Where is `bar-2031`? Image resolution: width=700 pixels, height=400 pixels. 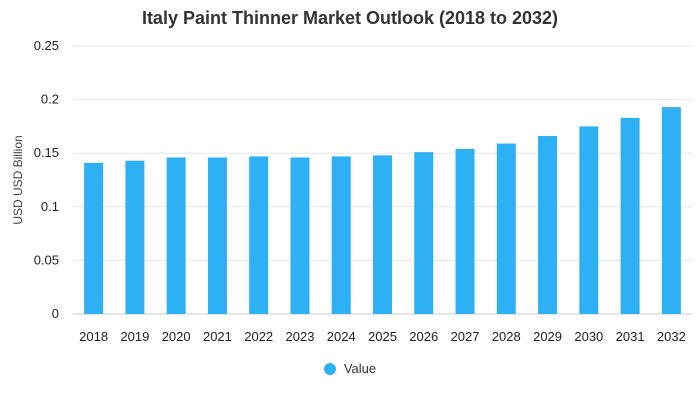
bar-2031 is located at coordinates (630, 215).